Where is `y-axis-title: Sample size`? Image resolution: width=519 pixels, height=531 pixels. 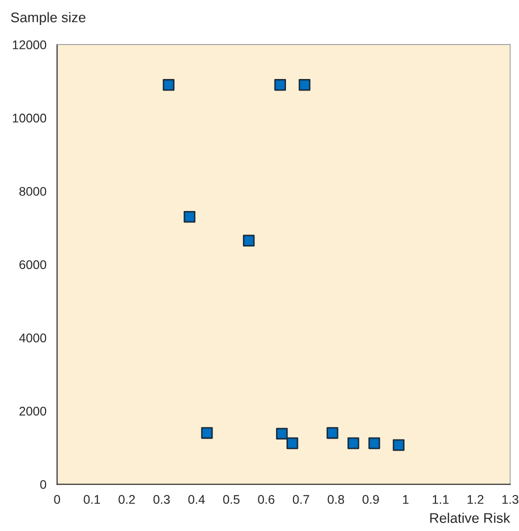
y-axis-title: Sample size is located at coordinates (48, 19).